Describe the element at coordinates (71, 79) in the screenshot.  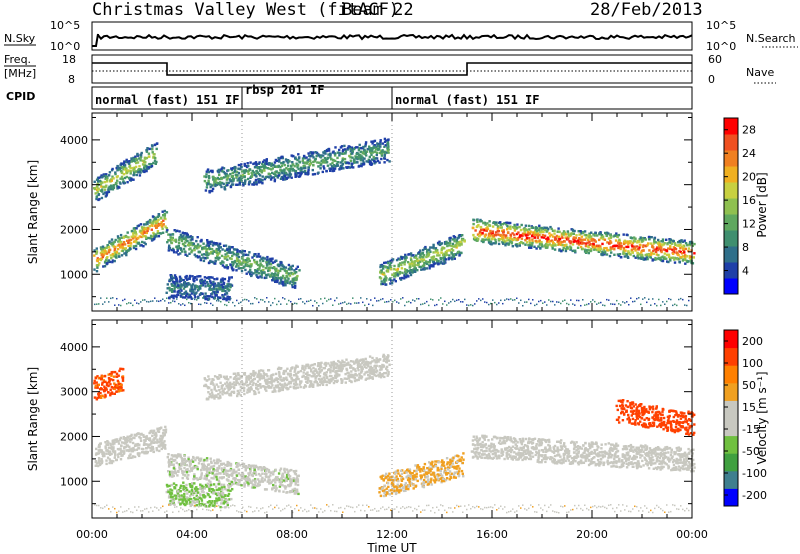
I see `freq-left-tick-bottom: 8` at that location.